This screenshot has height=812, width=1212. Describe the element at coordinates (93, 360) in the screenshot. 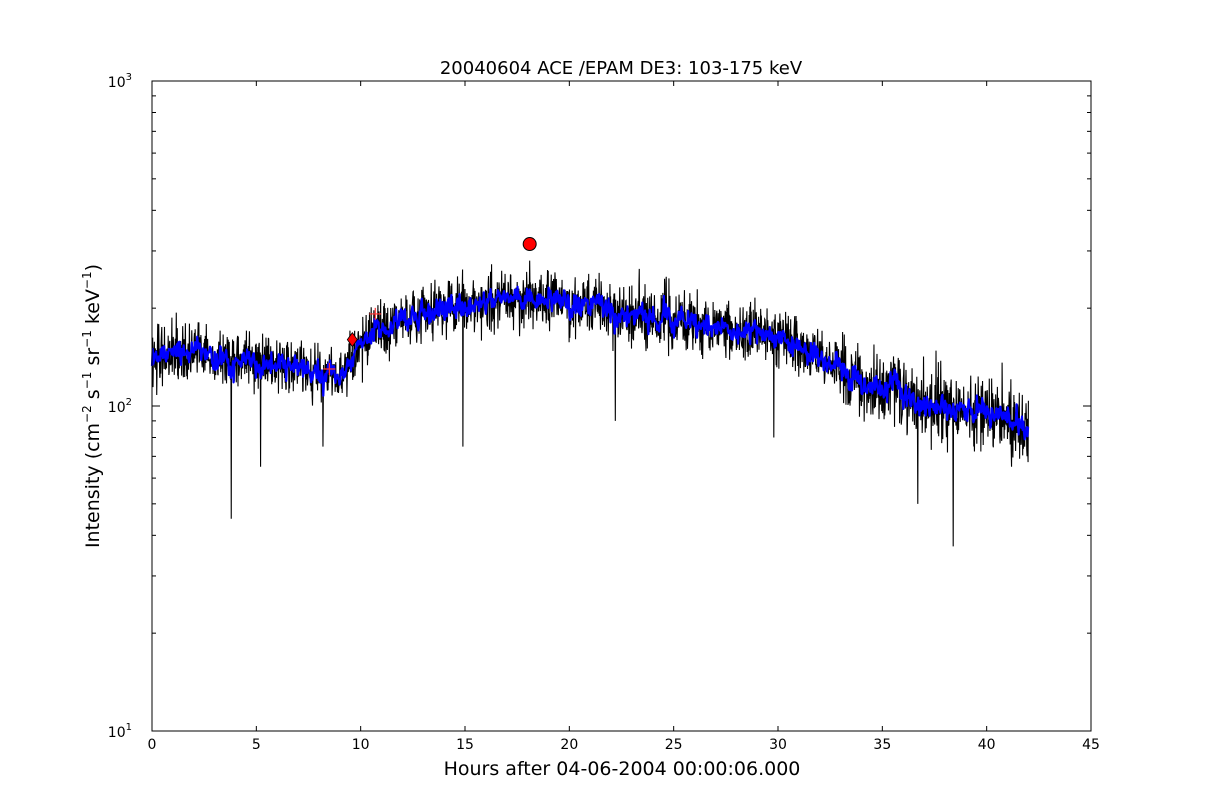

I see `y-axis-title-unit: sr` at that location.